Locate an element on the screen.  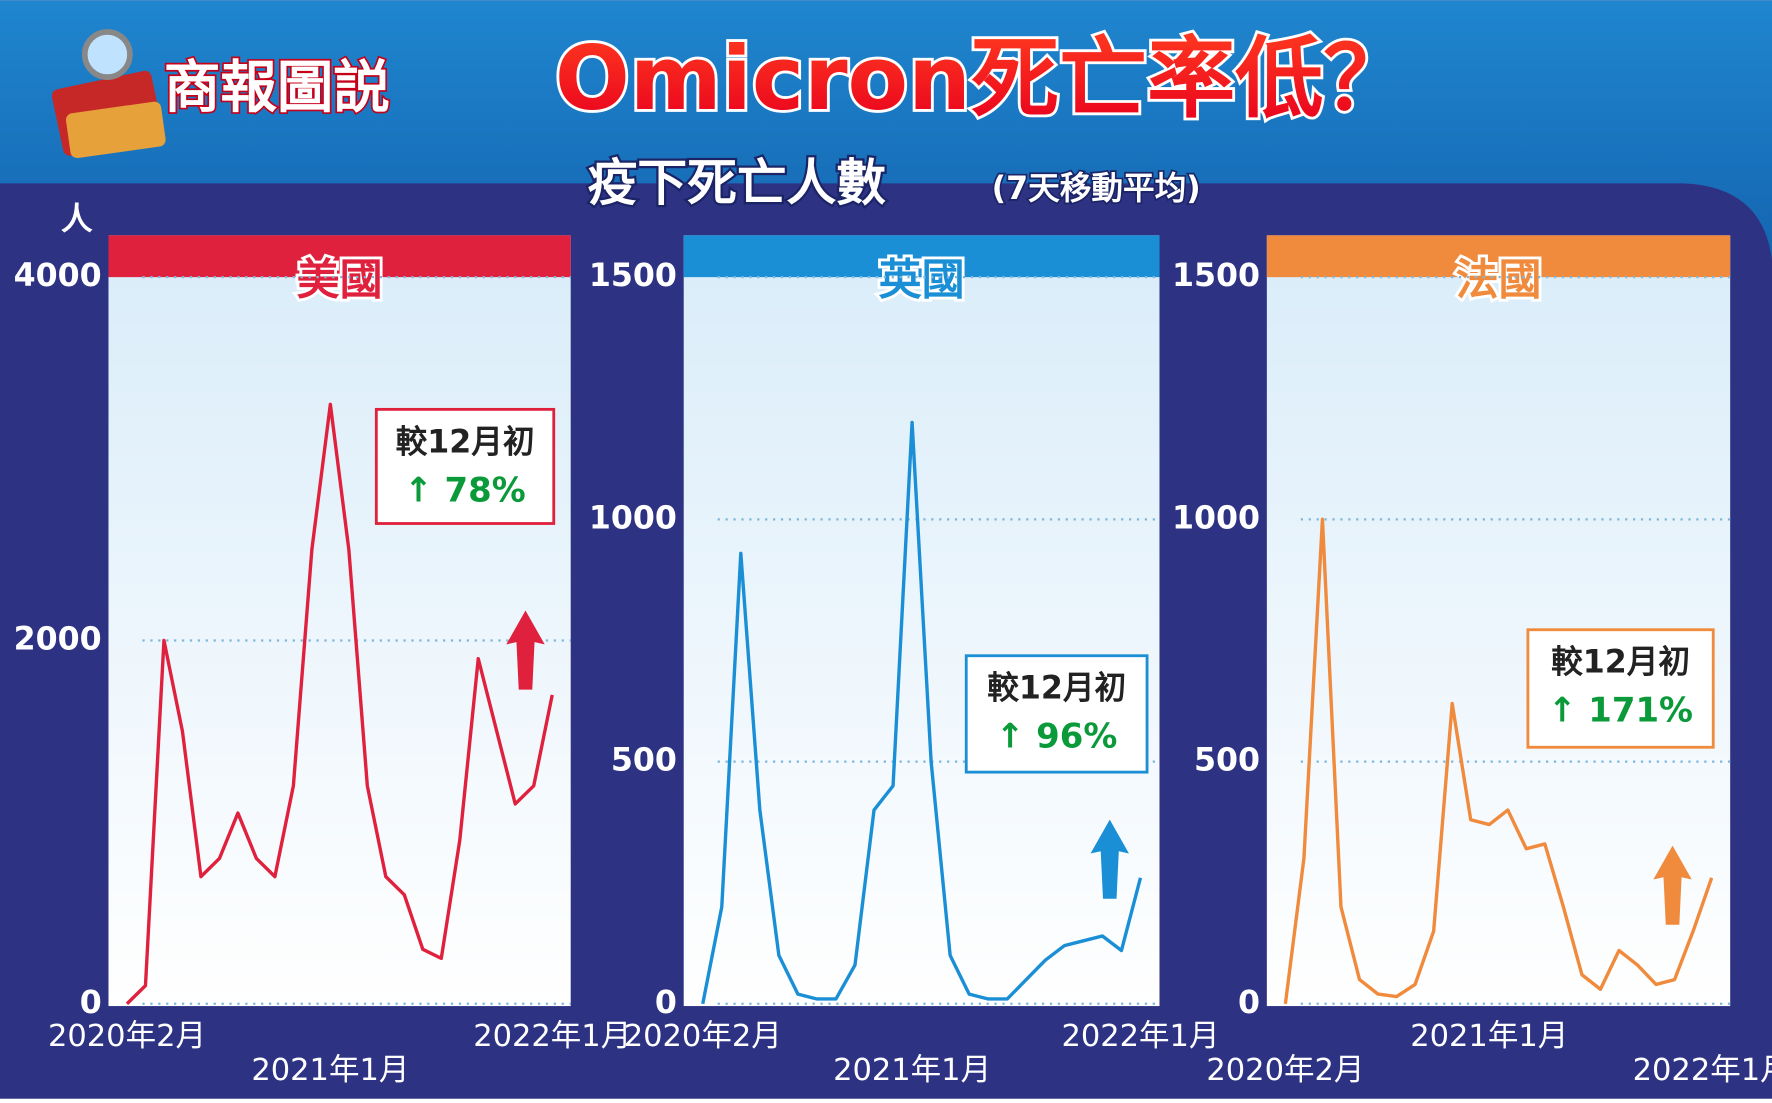
y-tick-label: 4000 is located at coordinates (58, 276).